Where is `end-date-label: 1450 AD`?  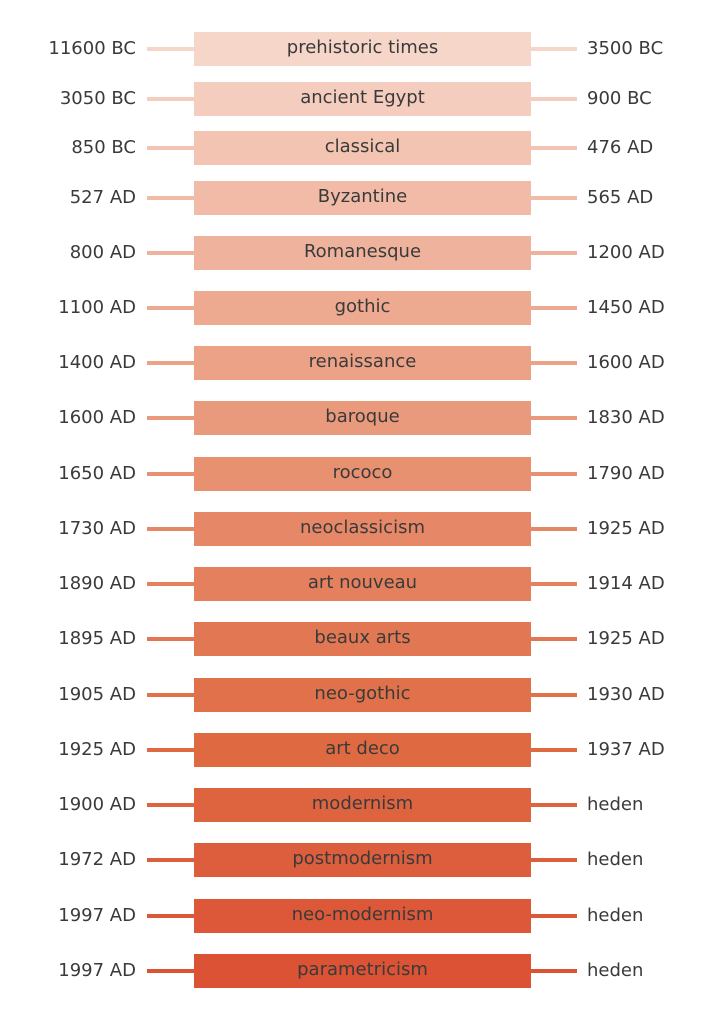 end-date-label: 1450 AD is located at coordinates (626, 307).